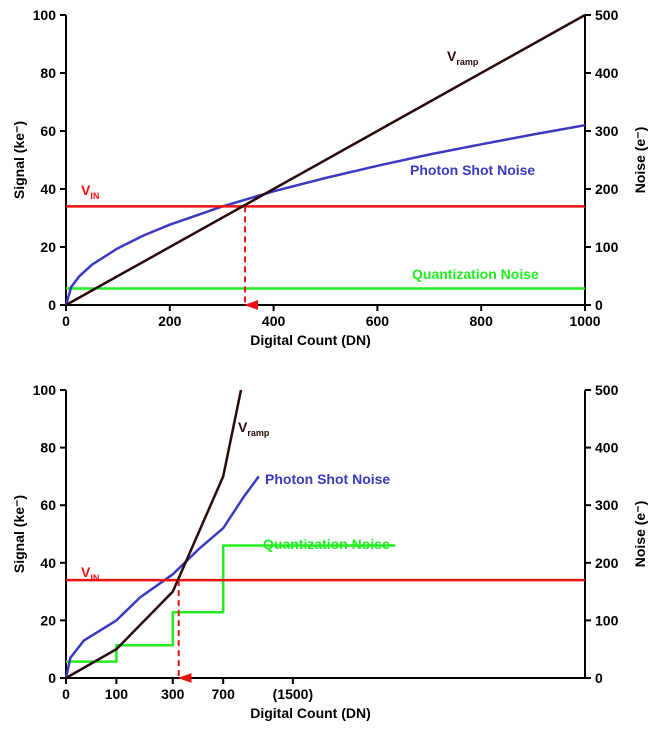  What do you see at coordinates (170, 321) in the screenshot?
I see `x-tick-label: 200` at bounding box center [170, 321].